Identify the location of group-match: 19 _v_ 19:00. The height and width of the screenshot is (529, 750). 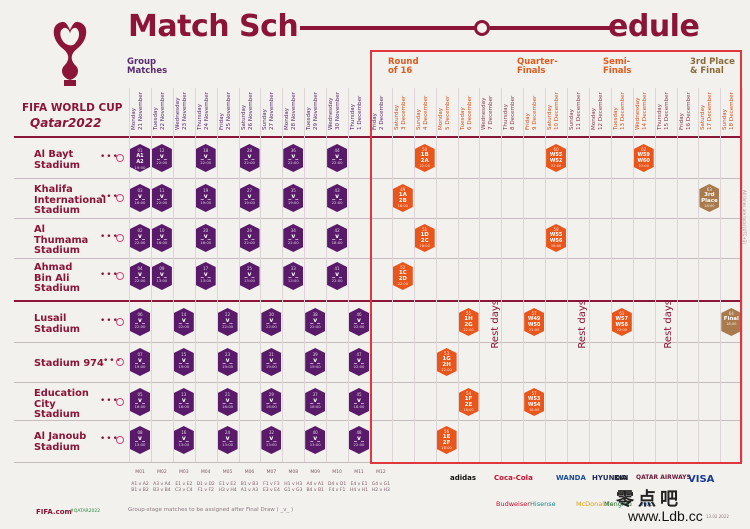
(205, 198).